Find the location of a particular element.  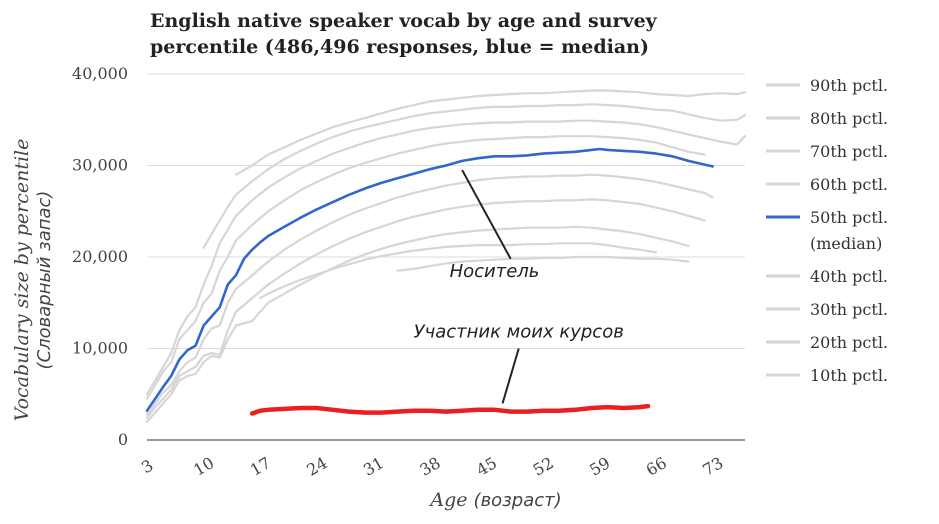

y-tick-label: 20,000 is located at coordinates (100, 256).